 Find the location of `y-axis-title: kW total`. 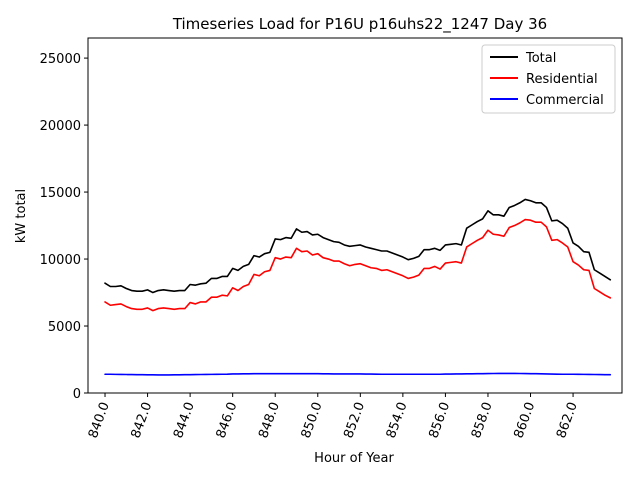

y-axis-title: kW total is located at coordinates (21, 216).